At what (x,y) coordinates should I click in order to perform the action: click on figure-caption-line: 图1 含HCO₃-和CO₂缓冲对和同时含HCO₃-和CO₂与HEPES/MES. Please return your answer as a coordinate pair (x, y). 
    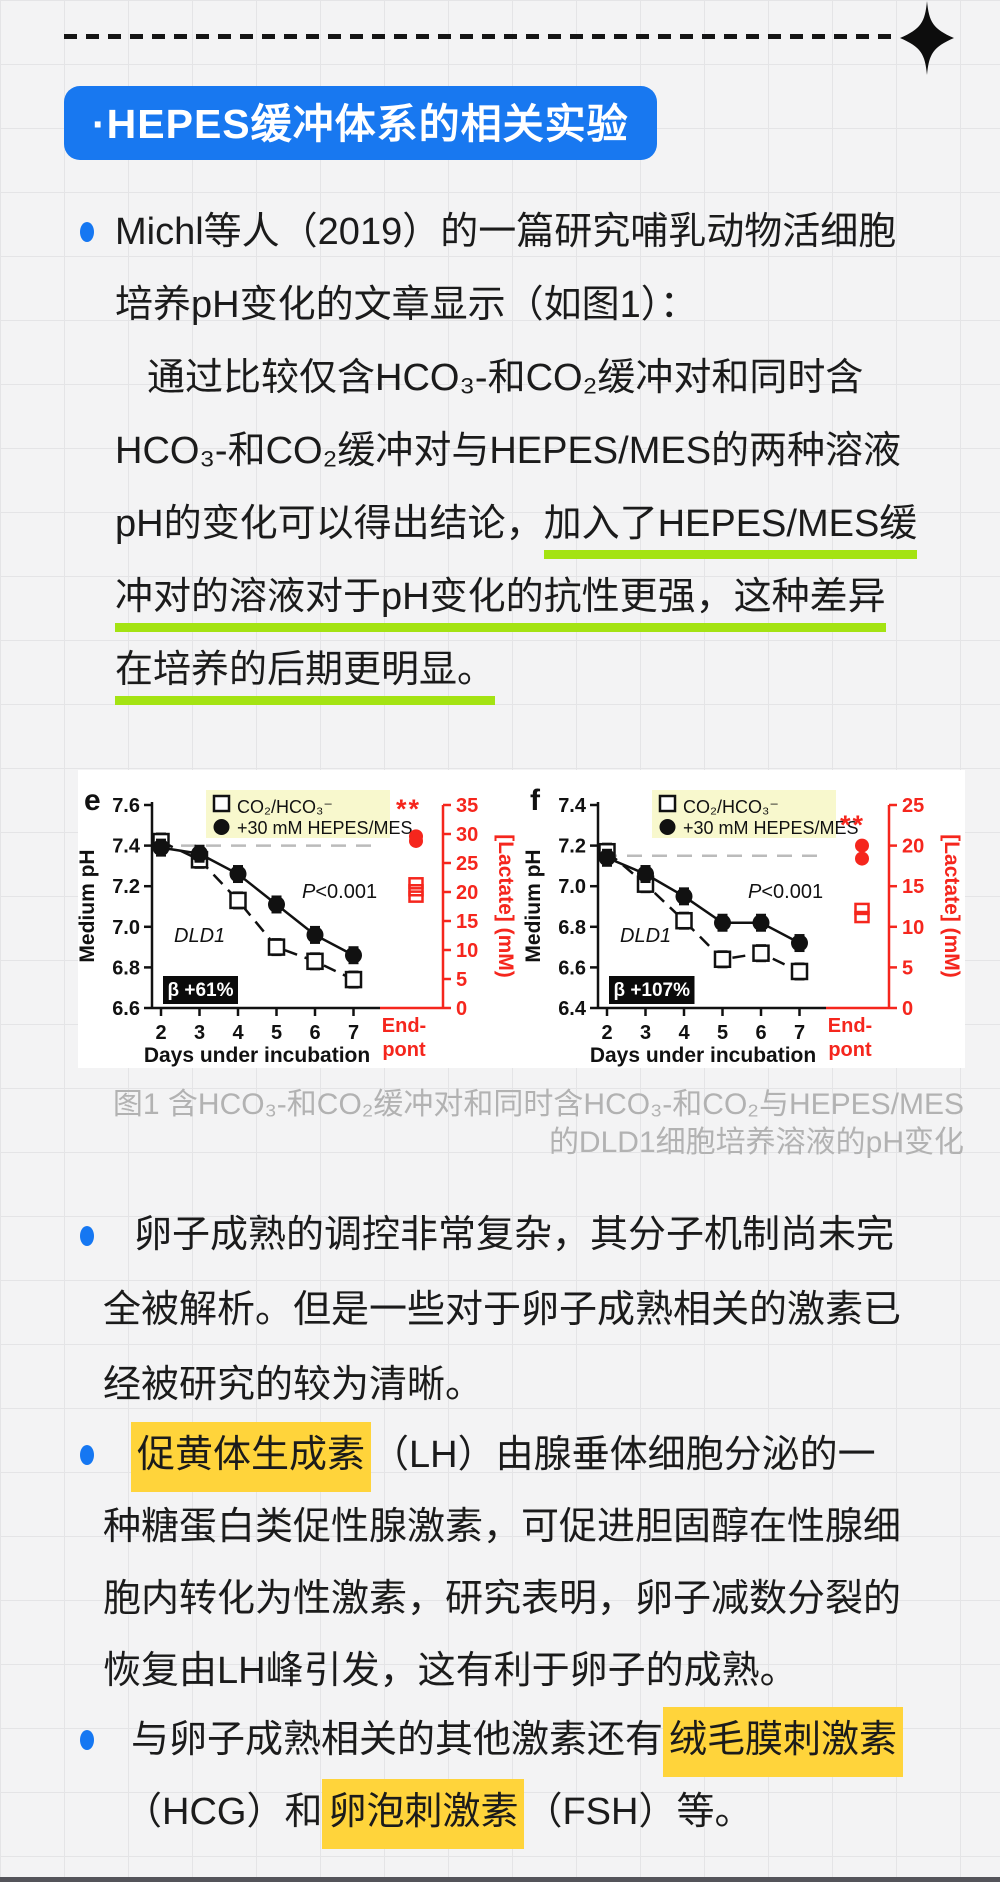
    Looking at the image, I should click on (538, 1104).